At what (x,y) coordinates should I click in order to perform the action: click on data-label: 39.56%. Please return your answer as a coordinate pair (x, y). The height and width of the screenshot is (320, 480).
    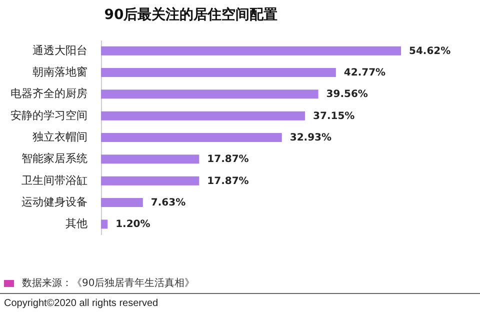
    Looking at the image, I should click on (347, 94).